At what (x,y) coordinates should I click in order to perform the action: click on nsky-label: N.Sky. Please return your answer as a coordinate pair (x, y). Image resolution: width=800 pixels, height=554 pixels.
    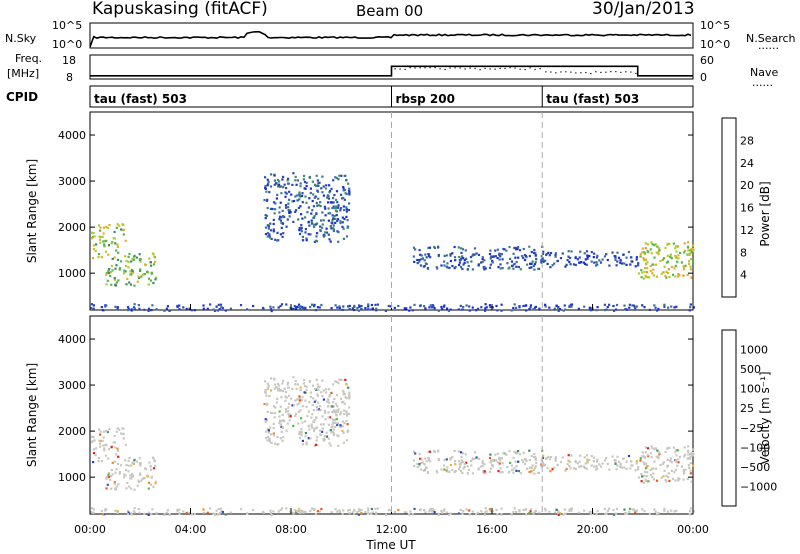
    Looking at the image, I should click on (21, 38).